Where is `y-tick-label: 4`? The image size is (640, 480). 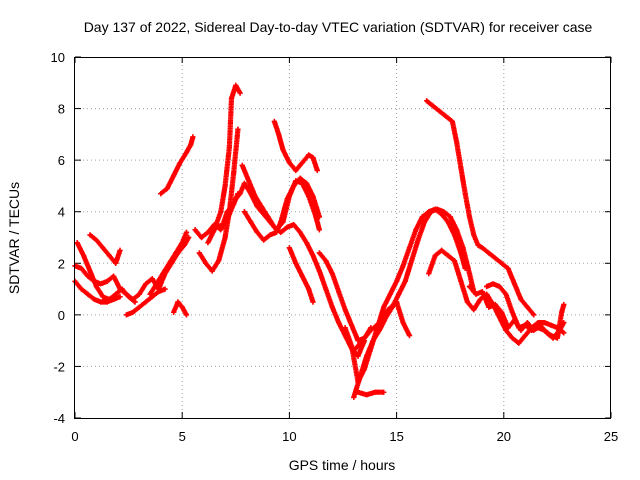
y-tick-label: 4 is located at coordinates (61, 212).